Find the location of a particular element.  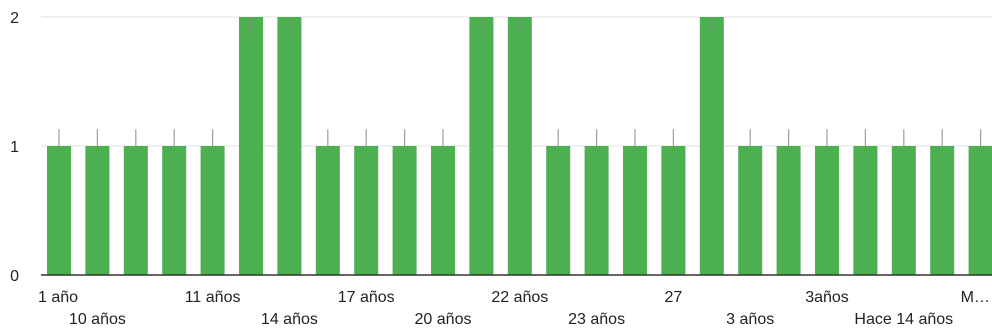

y-tick-label: 2 is located at coordinates (14, 18).